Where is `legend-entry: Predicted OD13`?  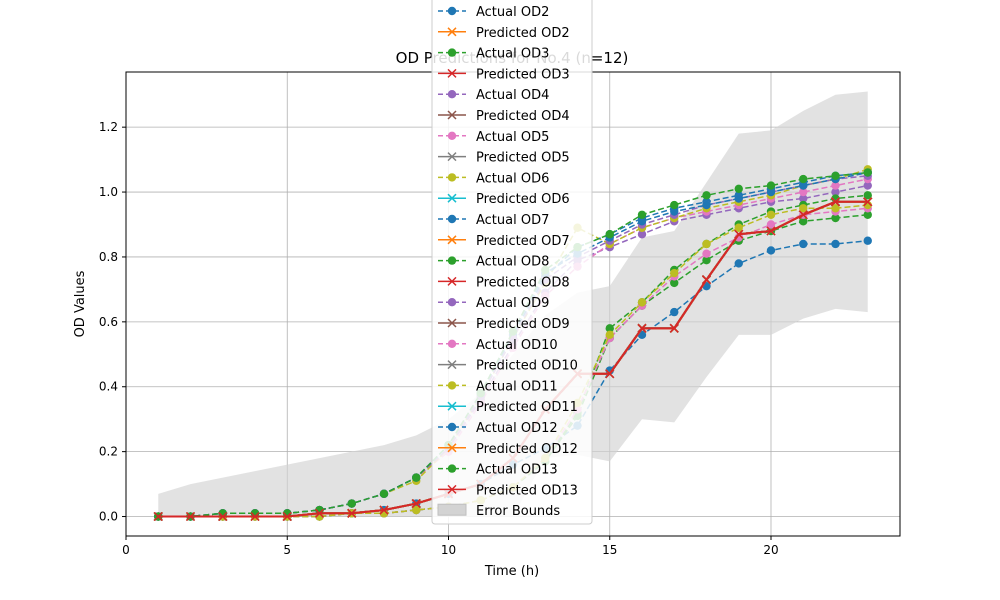 legend-entry: Predicted OD13 is located at coordinates (508, 490).